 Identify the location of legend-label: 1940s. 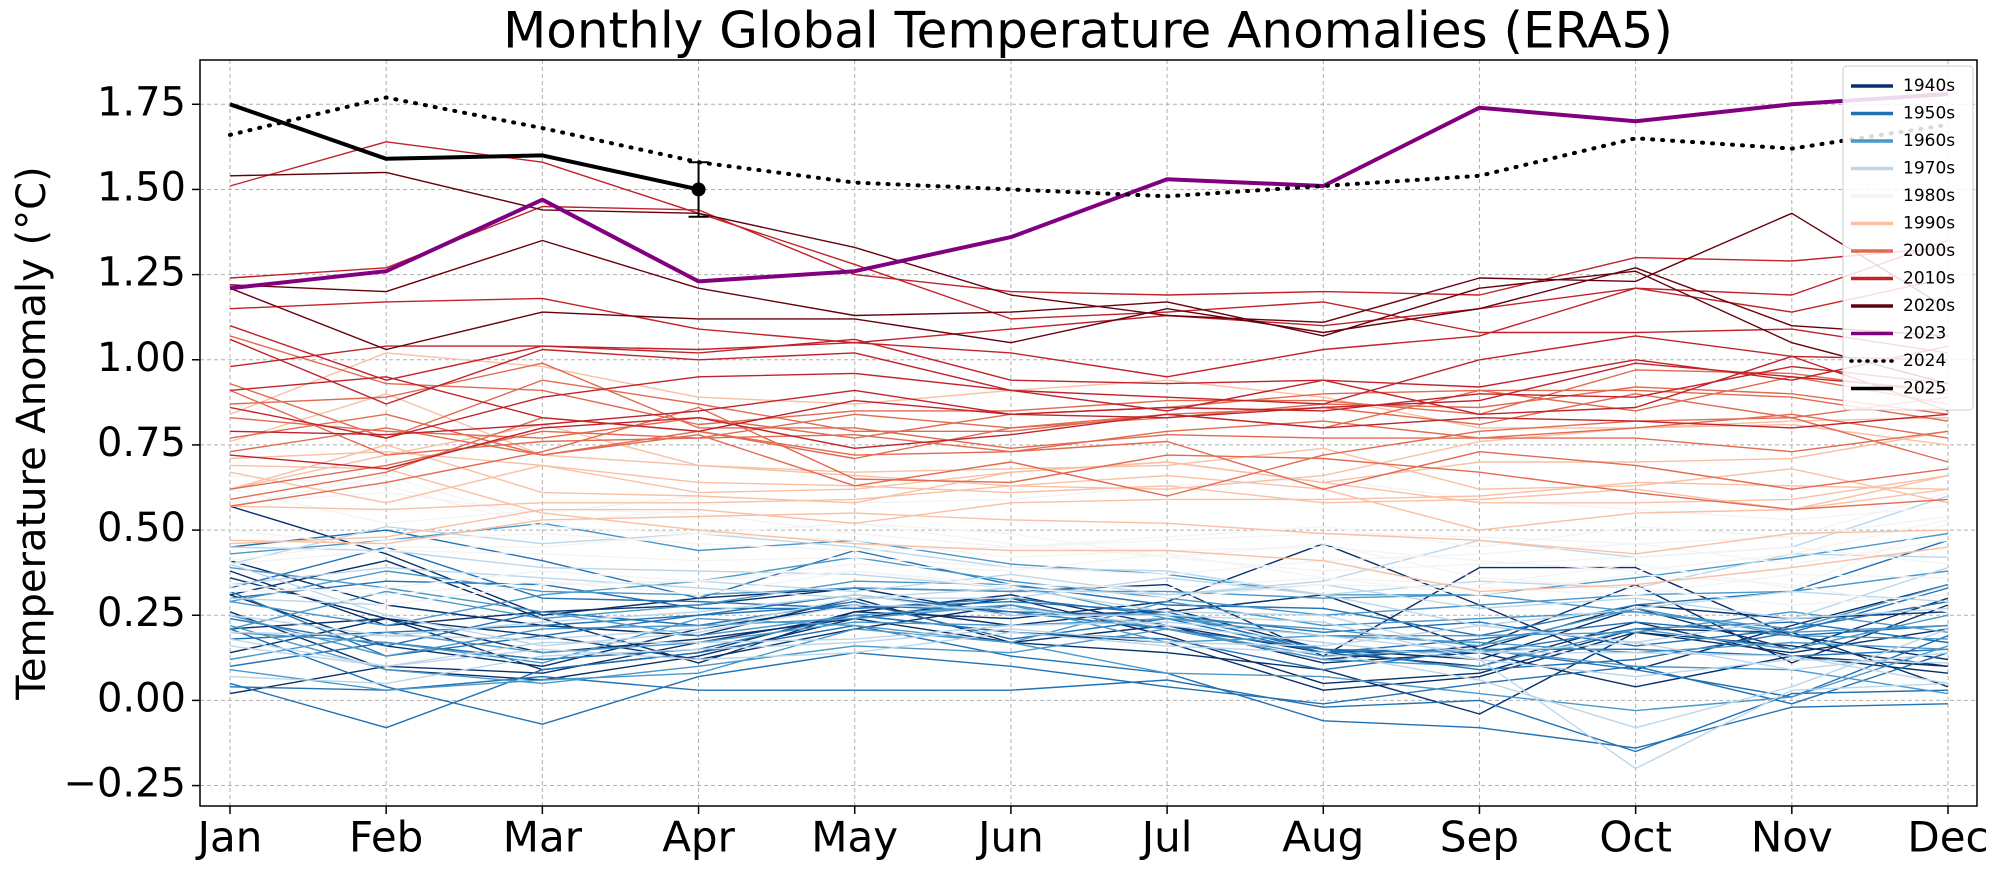
(1929, 86).